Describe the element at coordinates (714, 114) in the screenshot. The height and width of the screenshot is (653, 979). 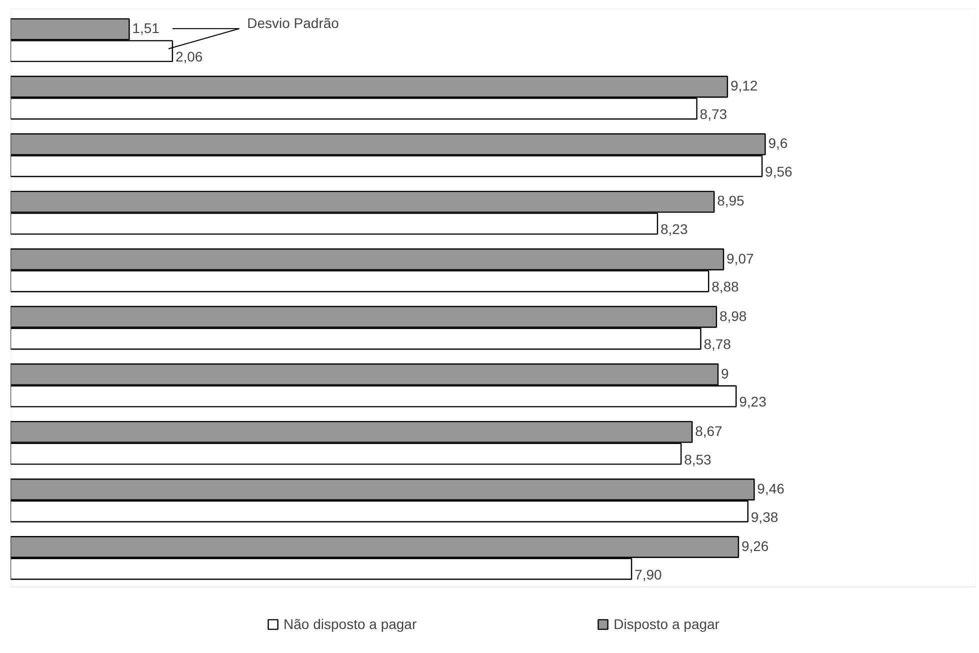
I see `data-label: 8,73` at that location.